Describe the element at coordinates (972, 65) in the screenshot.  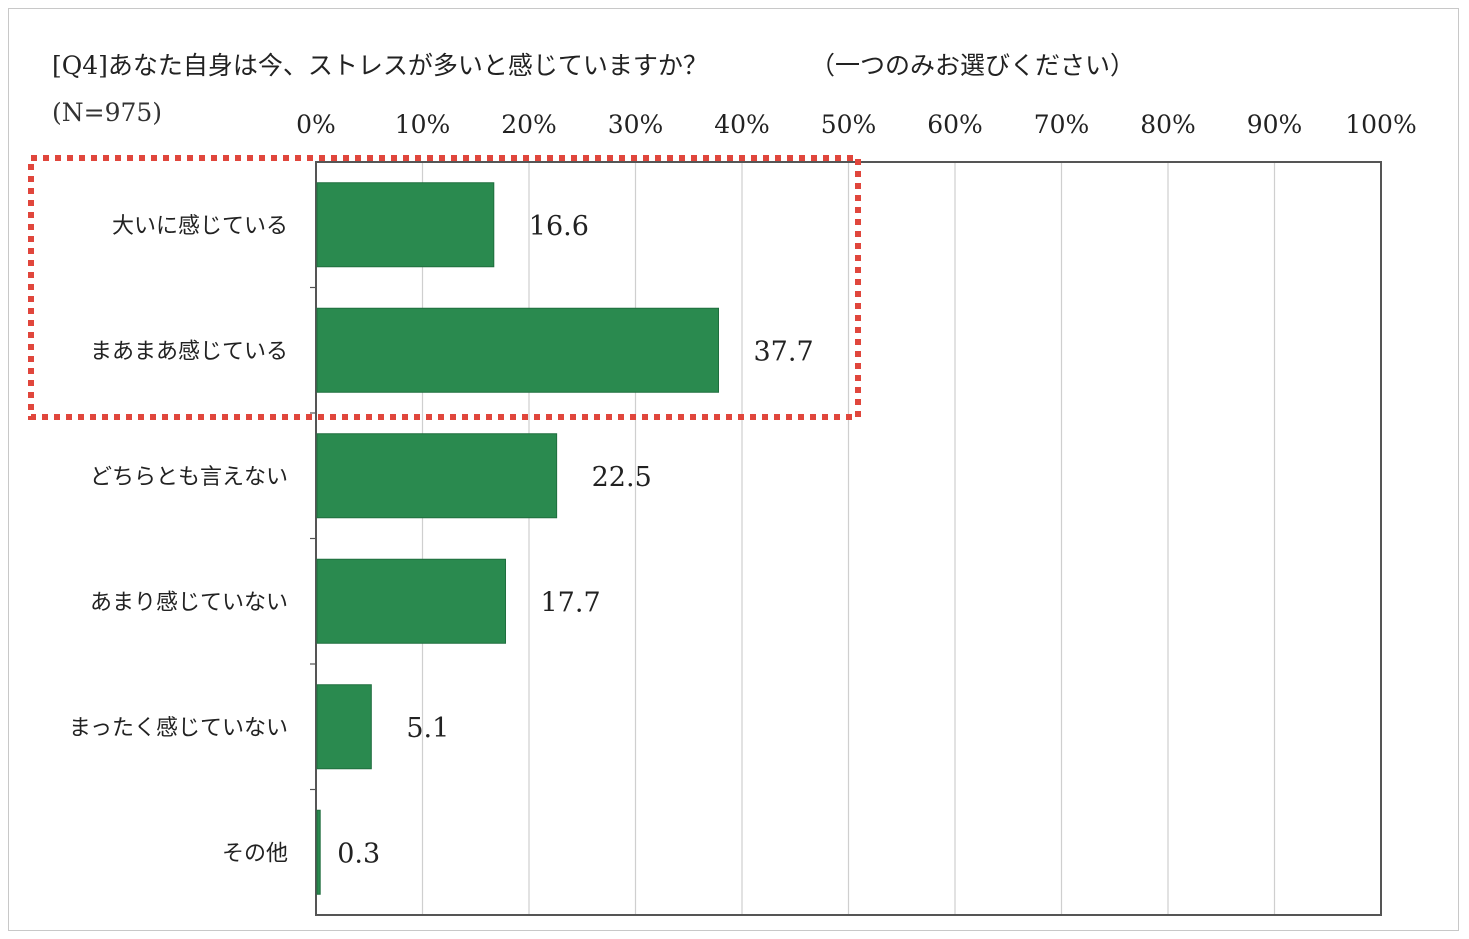
I see `chart-title-note: （一つのみお選びください）` at that location.